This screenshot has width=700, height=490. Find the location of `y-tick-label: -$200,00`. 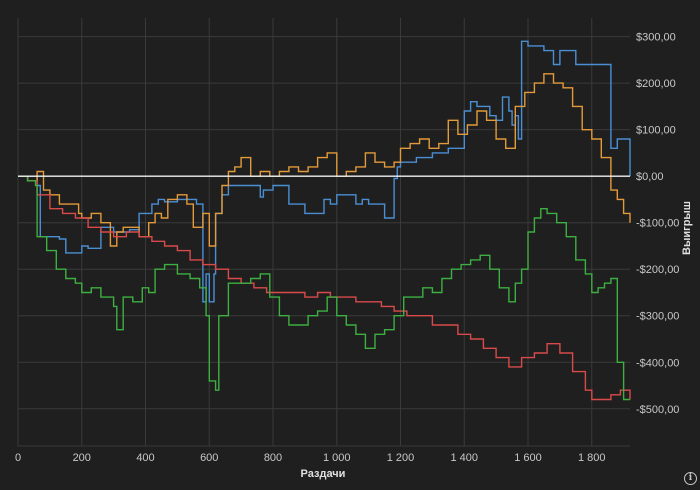

y-tick-label: -$200,00 is located at coordinates (657, 270).